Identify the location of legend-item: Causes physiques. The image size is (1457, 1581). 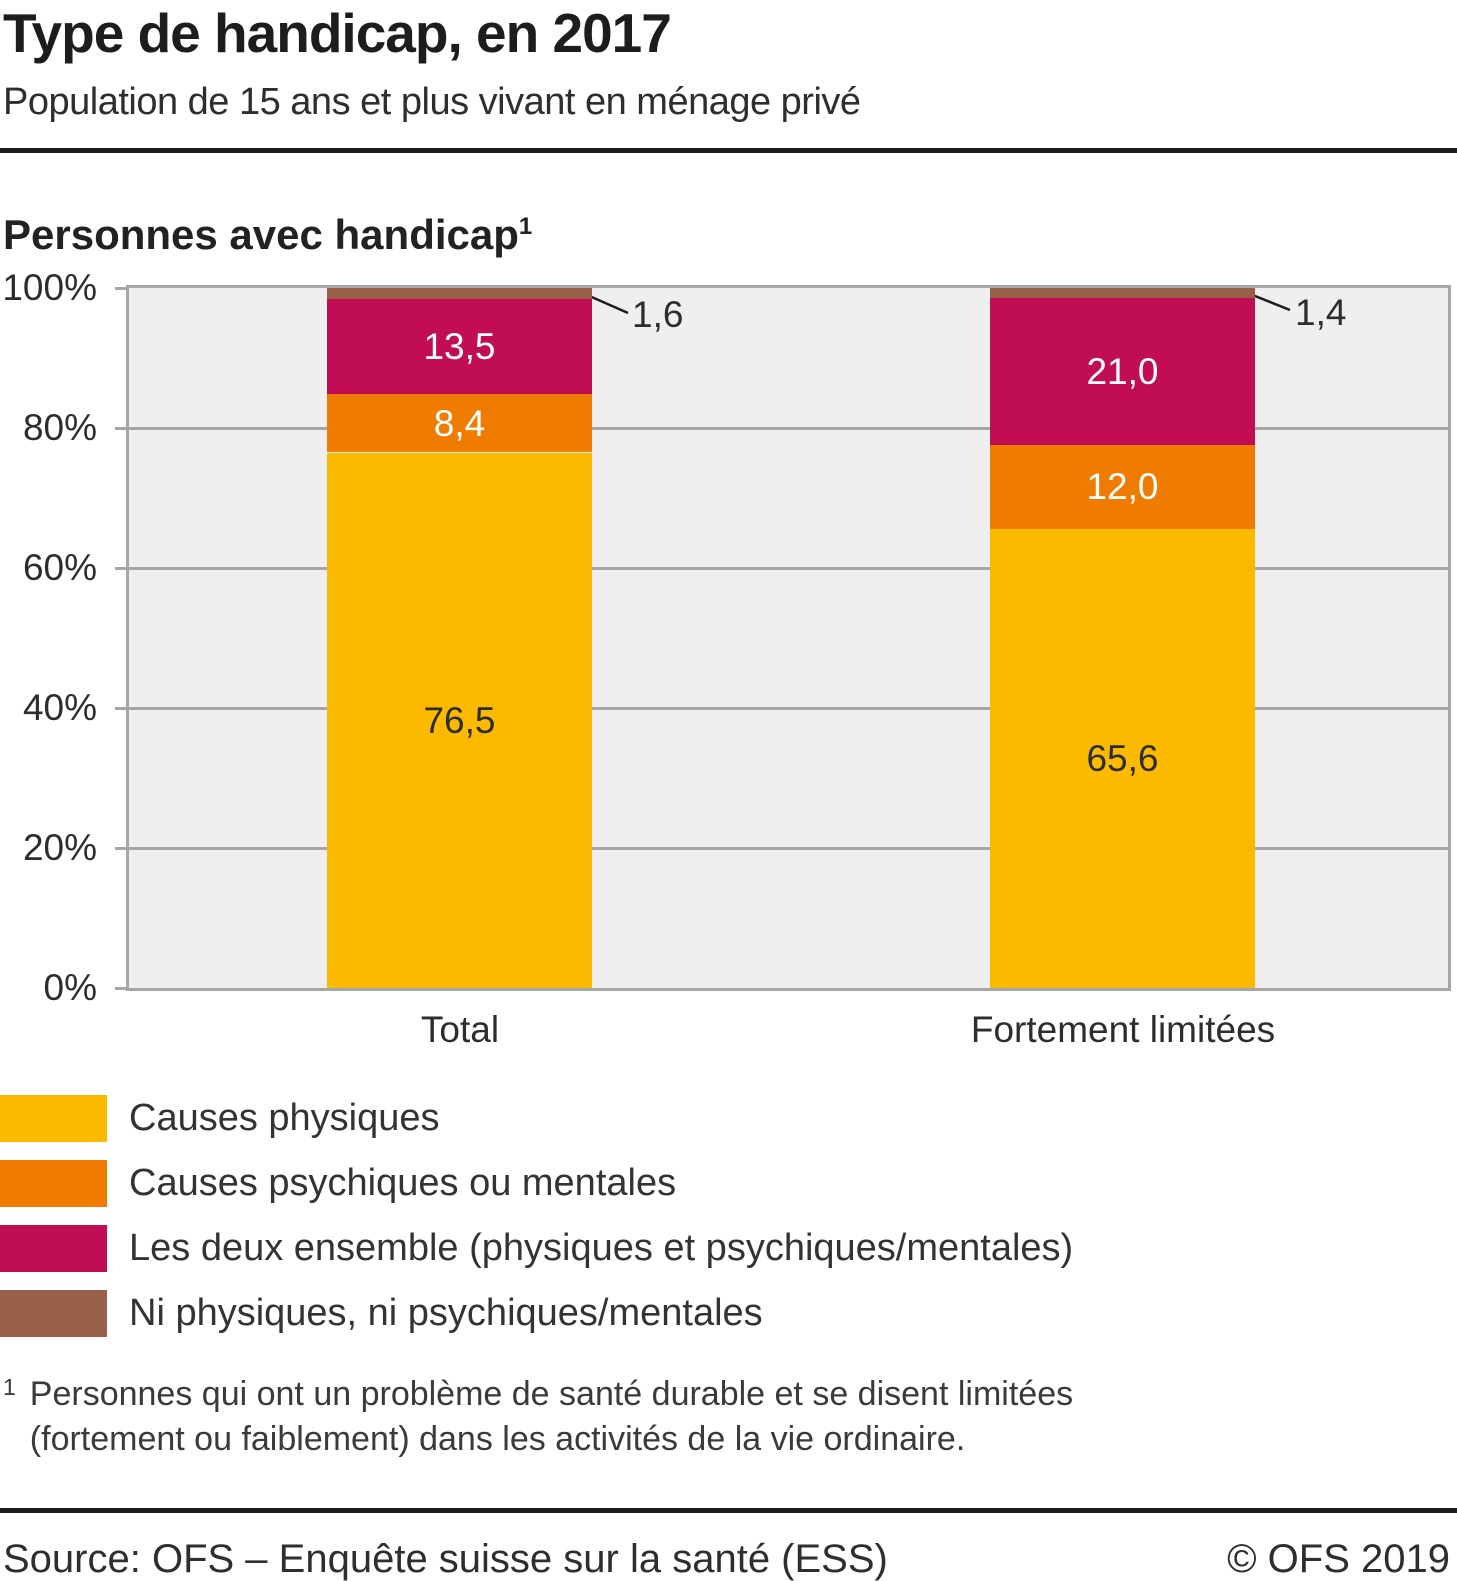
(536, 1118).